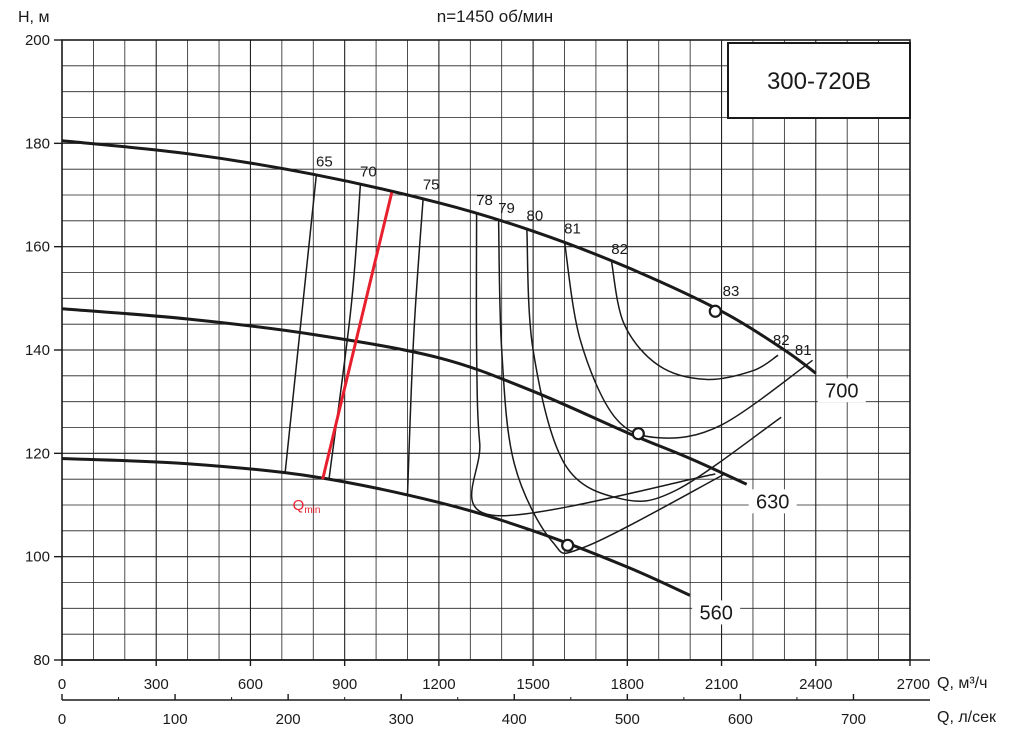 Image resolution: width=1024 pixels, height=729 pixels. I want to click on x2-tick-label: 400, so click(514, 719).